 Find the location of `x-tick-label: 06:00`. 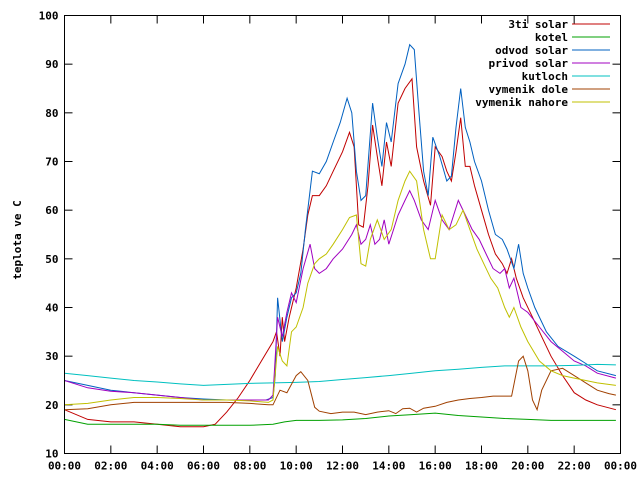

x-tick-label: 06:00 is located at coordinates (203, 466).